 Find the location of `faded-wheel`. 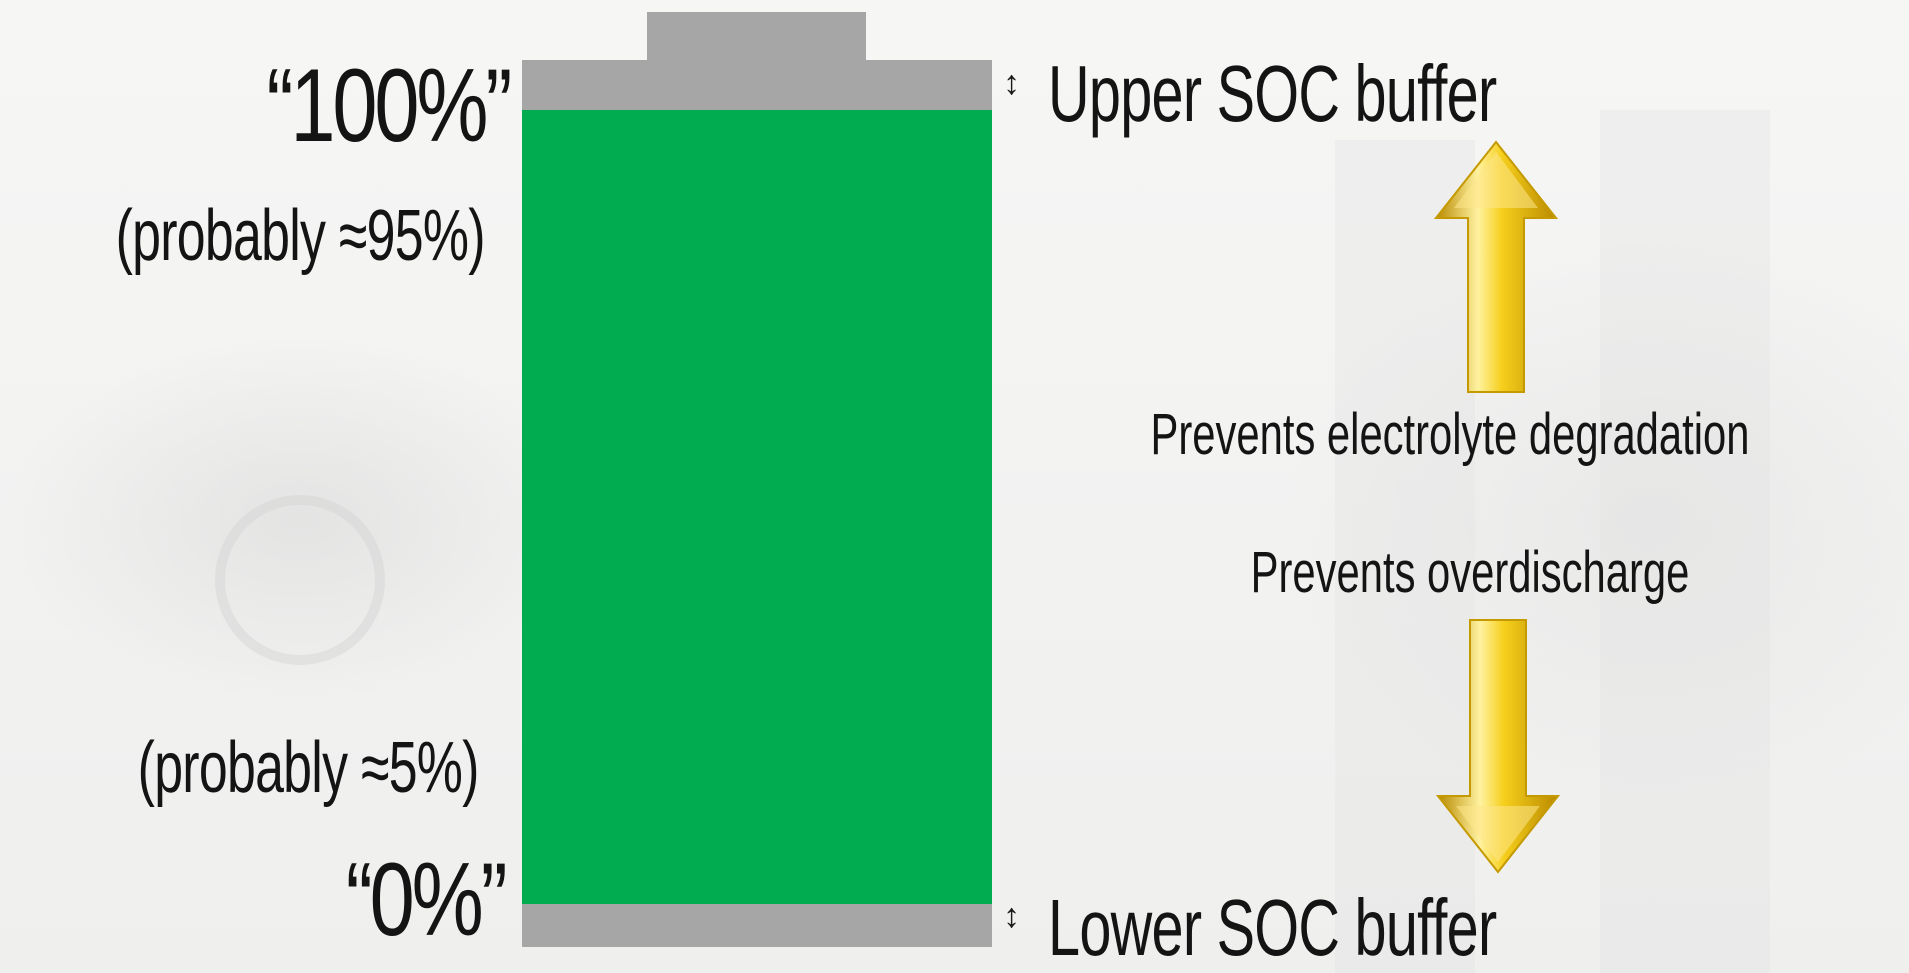

faded-wheel is located at coordinates (300, 580).